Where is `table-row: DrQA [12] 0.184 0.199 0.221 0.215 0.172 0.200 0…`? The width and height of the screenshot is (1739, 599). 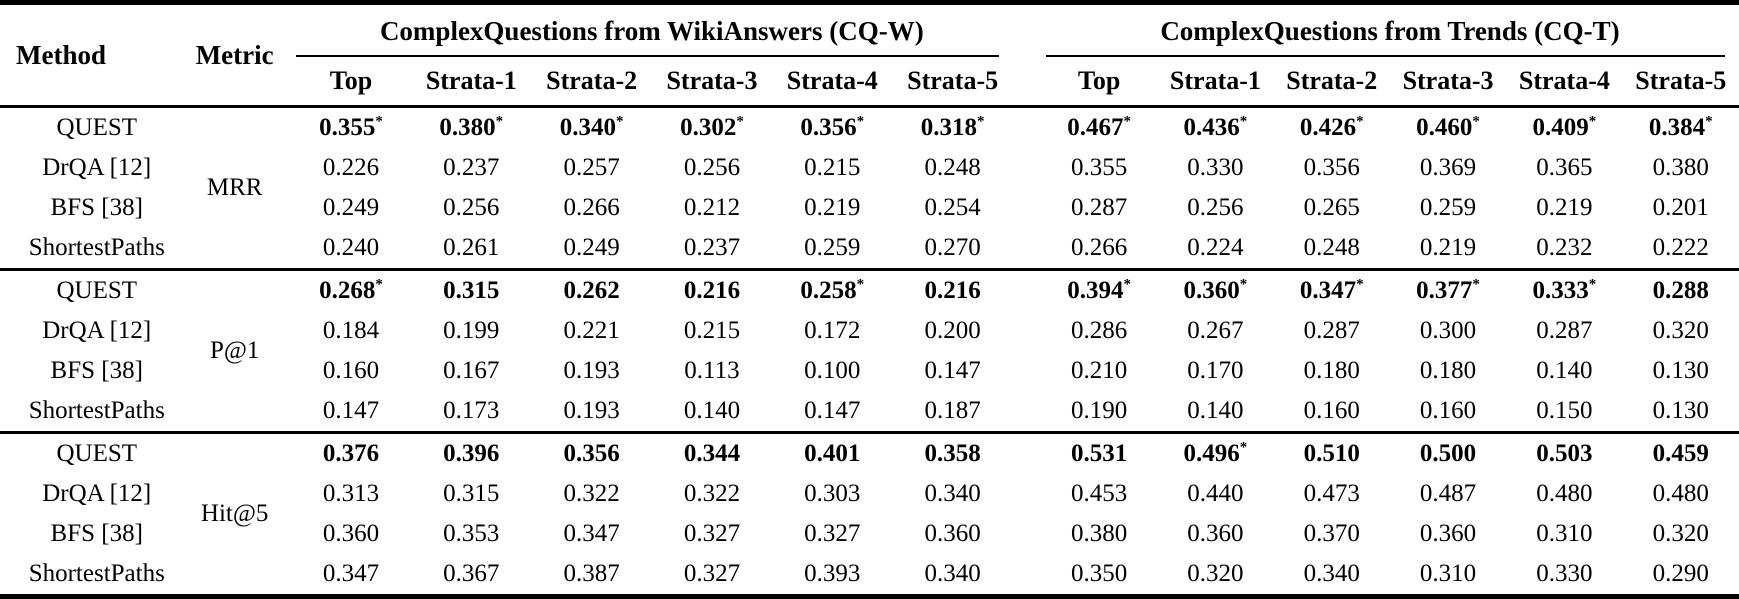 table-row: DrQA [12] 0.184 0.199 0.221 0.215 0.172 0.200 0… is located at coordinates (869, 331).